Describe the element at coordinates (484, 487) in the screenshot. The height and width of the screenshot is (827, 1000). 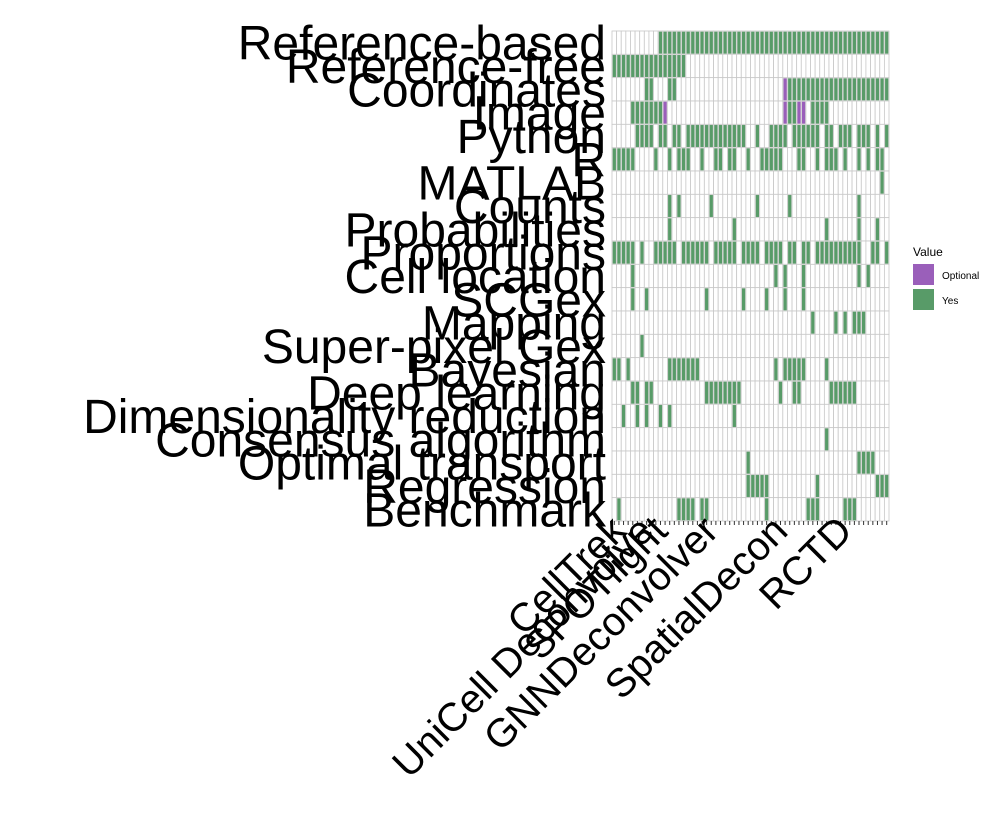
I see `row-label: Regression` at that location.